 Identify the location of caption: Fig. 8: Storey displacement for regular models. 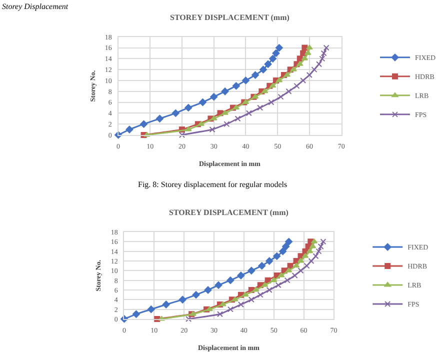
(213, 184).